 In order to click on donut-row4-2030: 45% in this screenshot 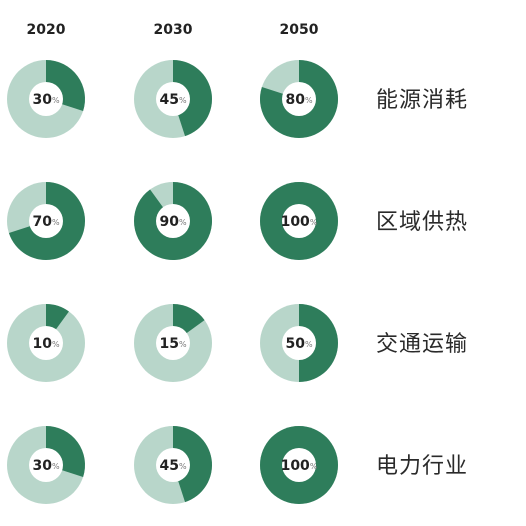, I will do `click(173, 465)`.